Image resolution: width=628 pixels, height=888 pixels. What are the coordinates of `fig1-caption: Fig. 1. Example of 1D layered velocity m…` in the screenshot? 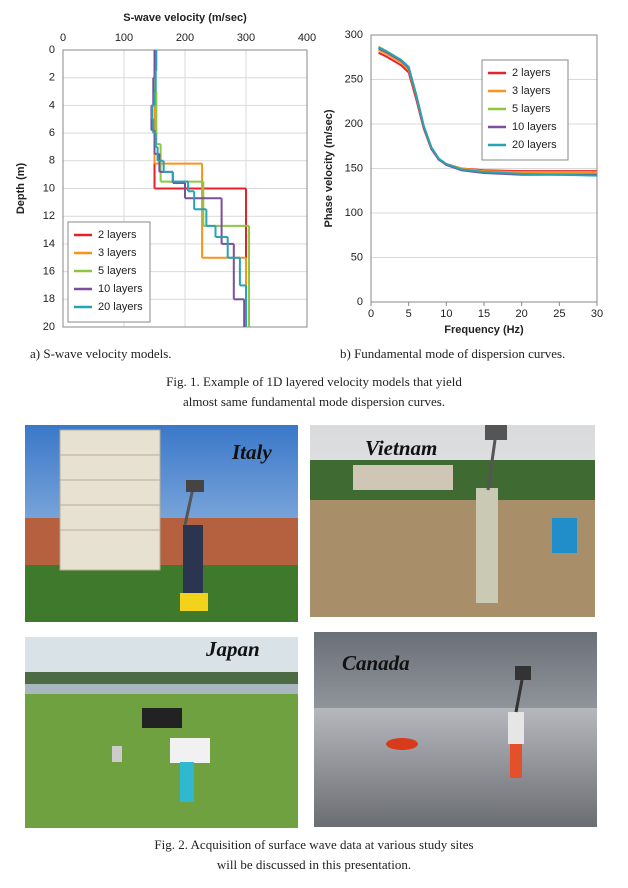 It's located at (314, 381).